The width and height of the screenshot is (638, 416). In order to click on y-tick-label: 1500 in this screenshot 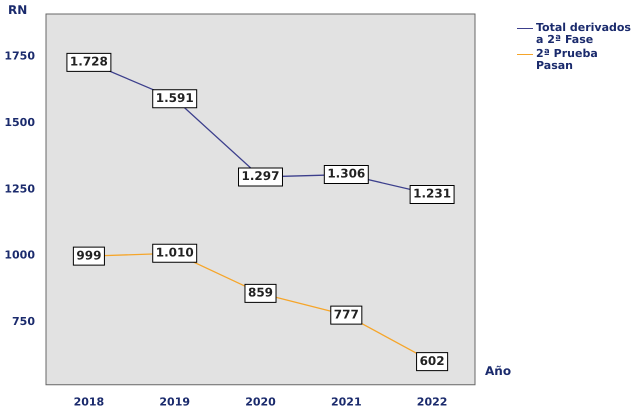, I will do `click(20, 122)`.